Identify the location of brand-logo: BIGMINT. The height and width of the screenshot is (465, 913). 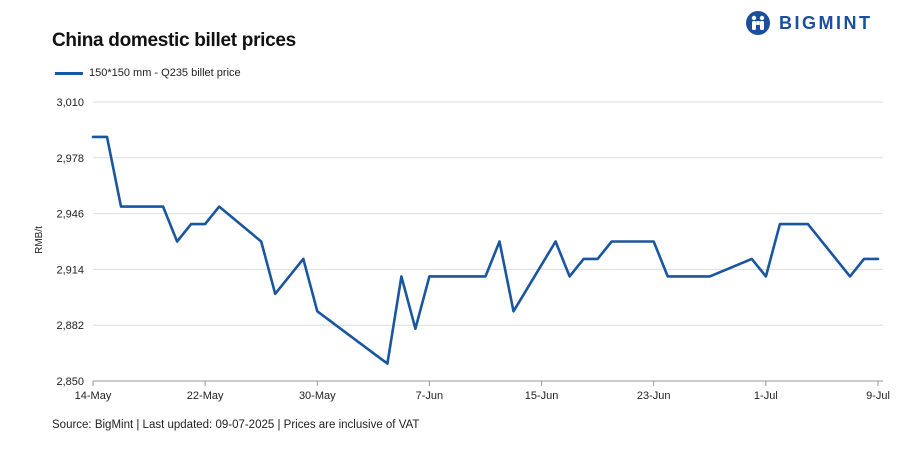
(820, 23).